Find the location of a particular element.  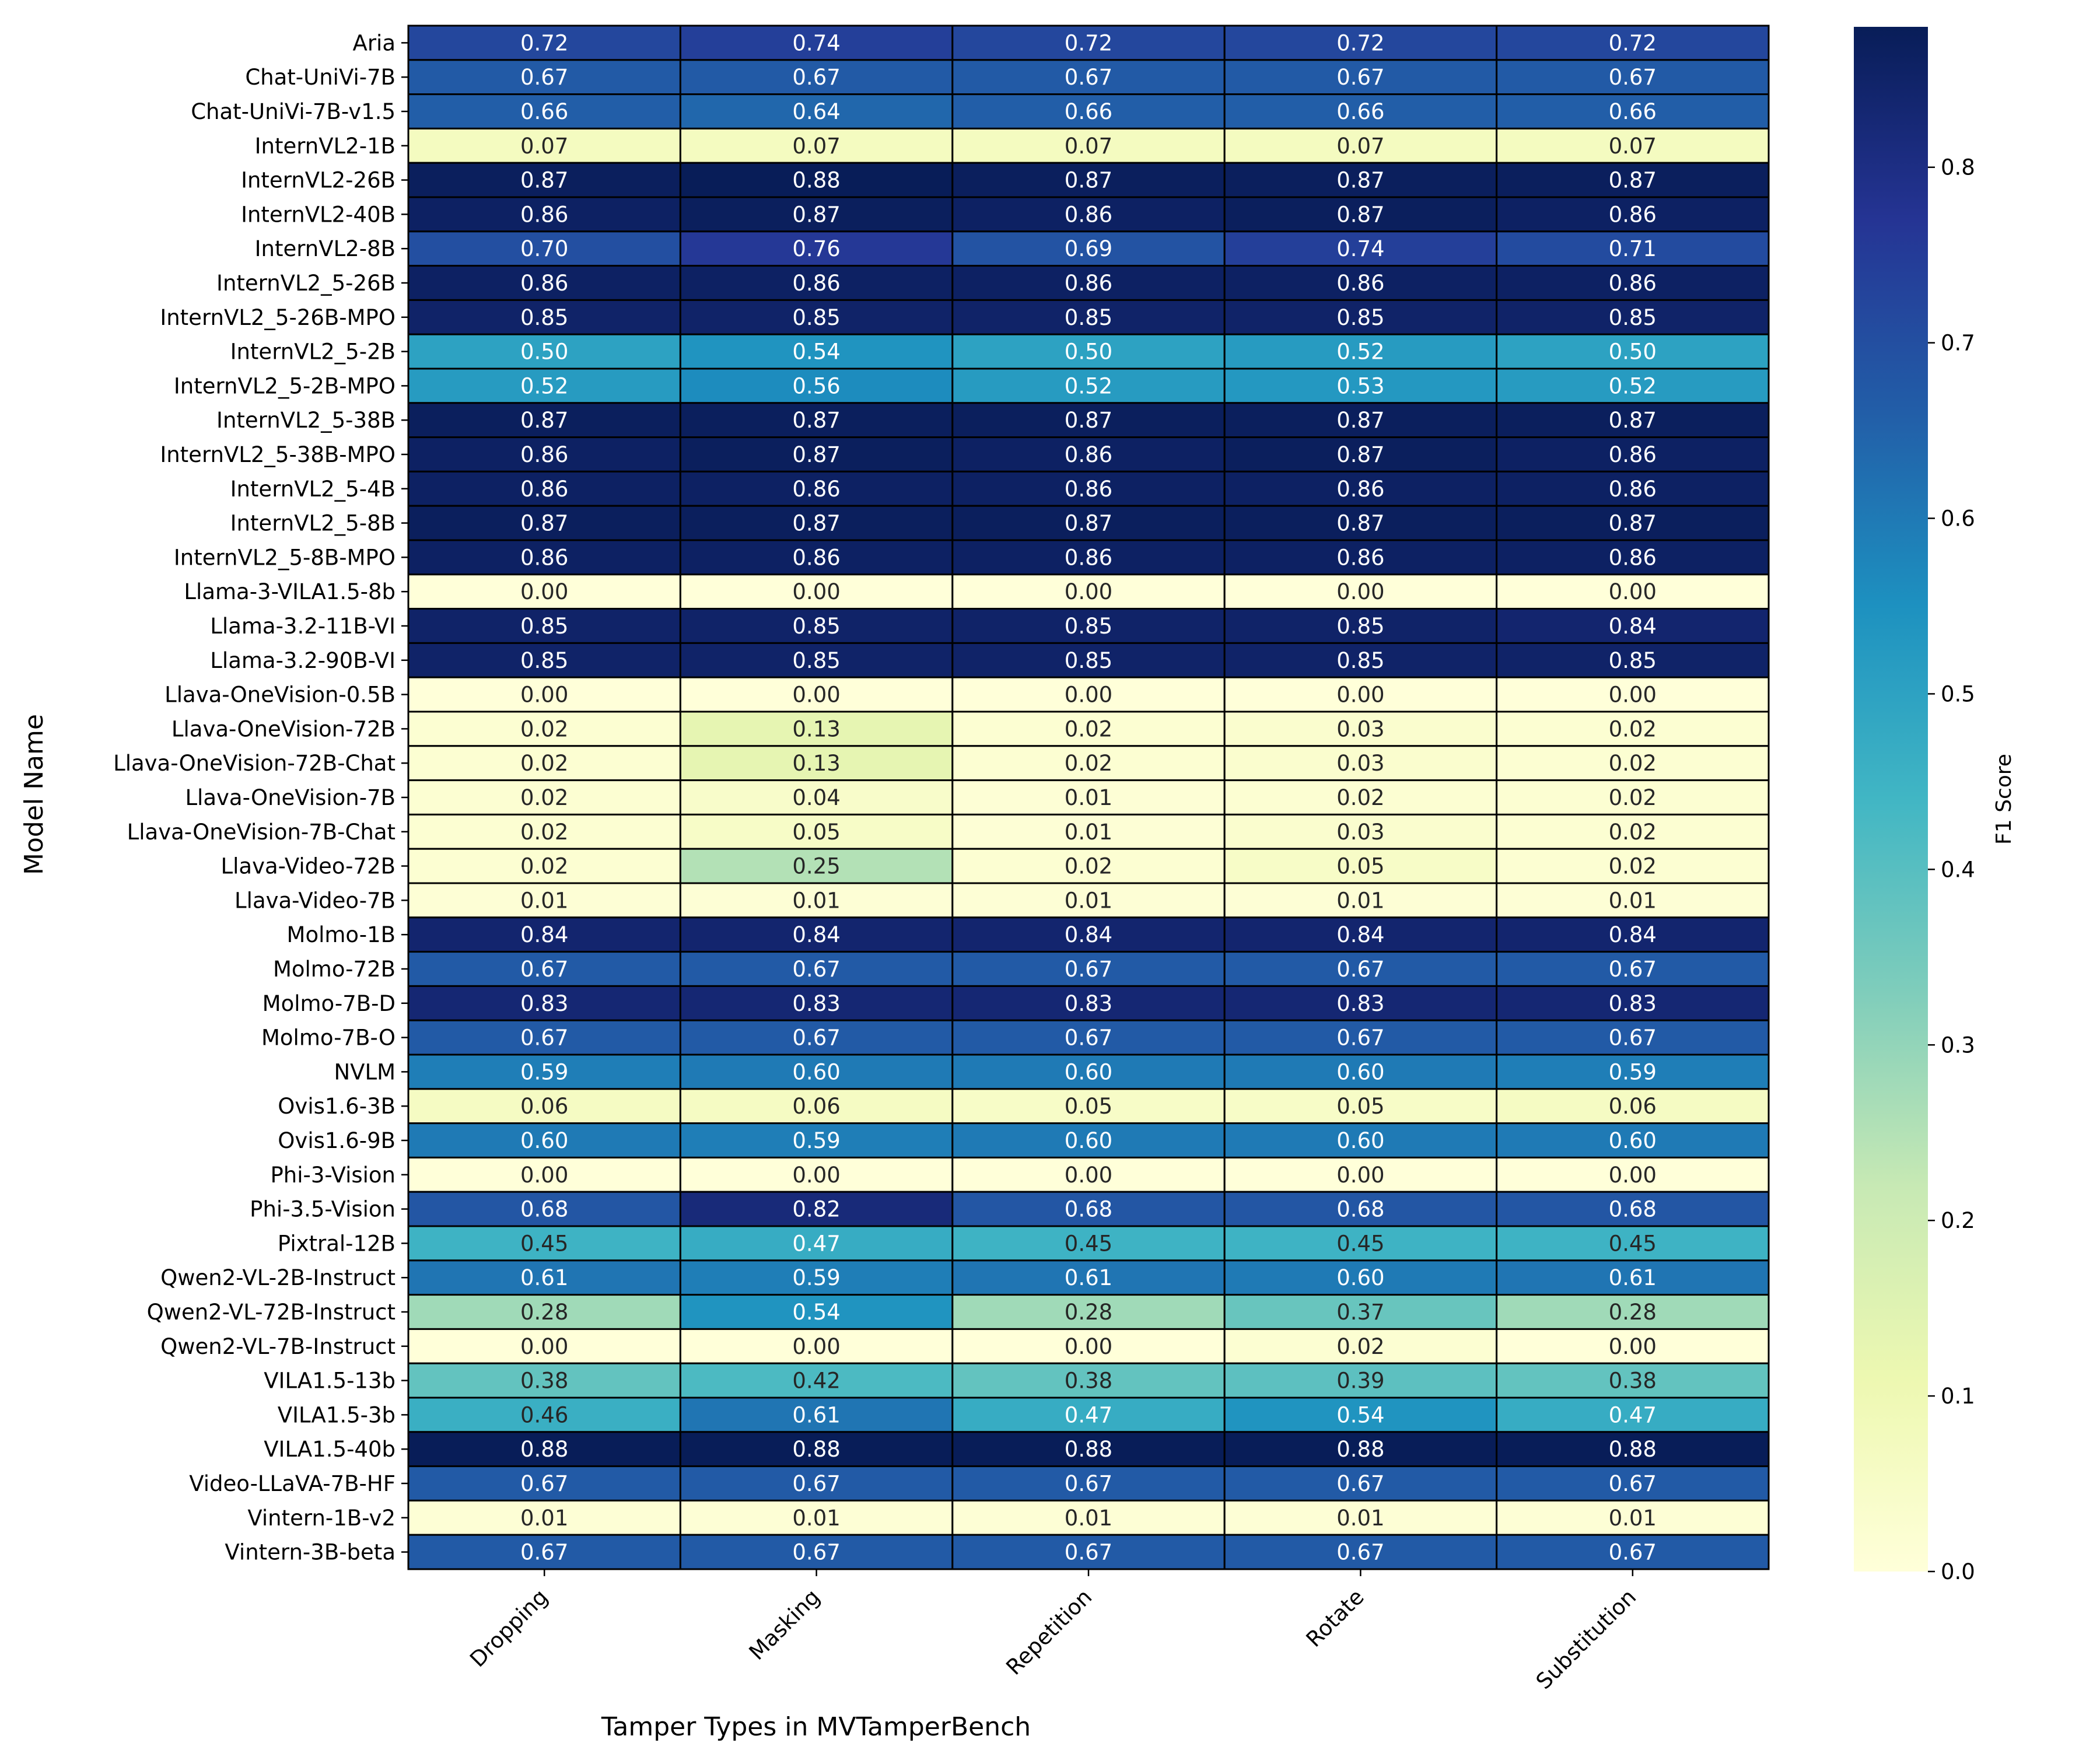

row-label: Llava-Video-72B is located at coordinates (308, 866).